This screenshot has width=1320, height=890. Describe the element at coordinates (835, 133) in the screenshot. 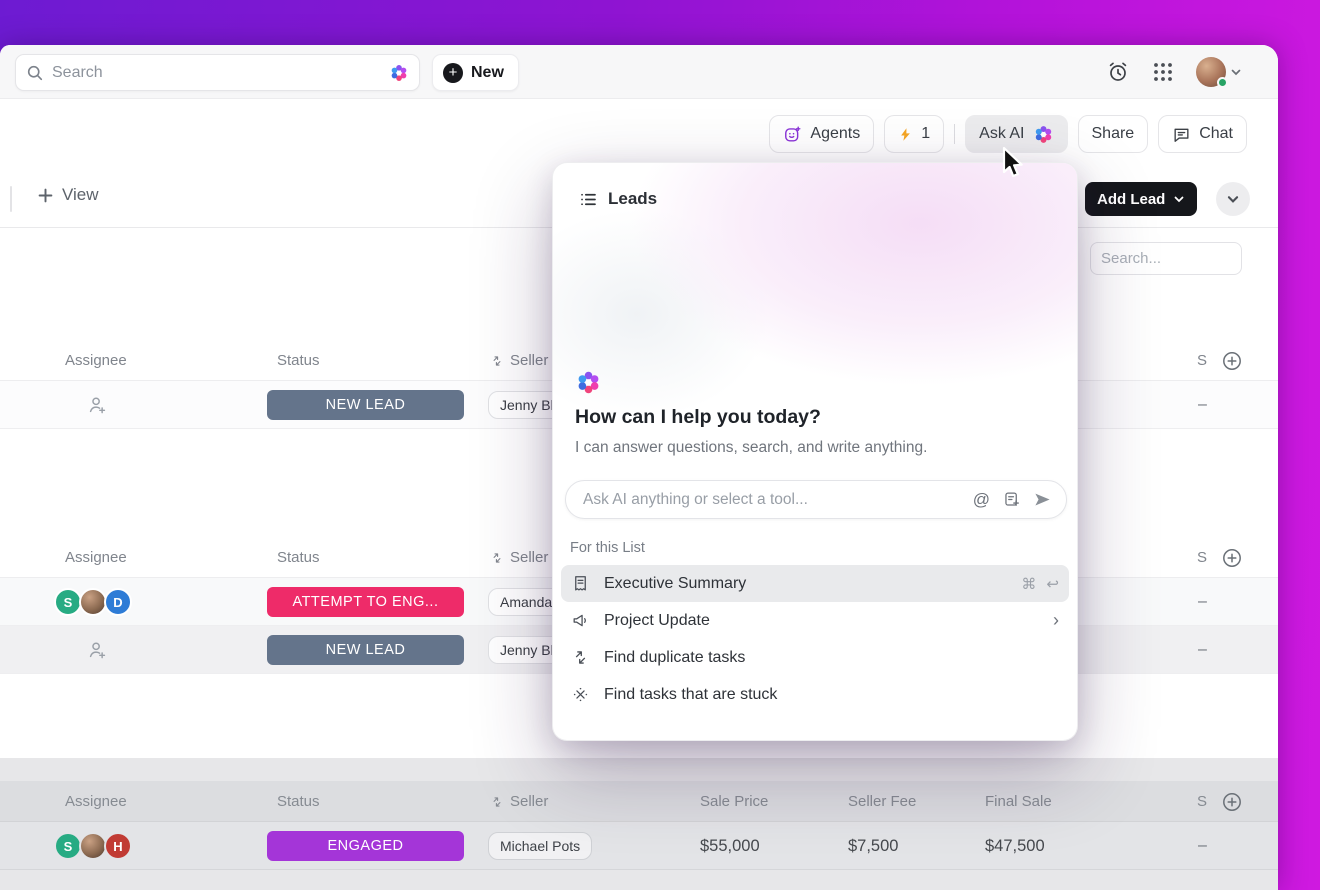

I see `agents-label: Agents` at that location.